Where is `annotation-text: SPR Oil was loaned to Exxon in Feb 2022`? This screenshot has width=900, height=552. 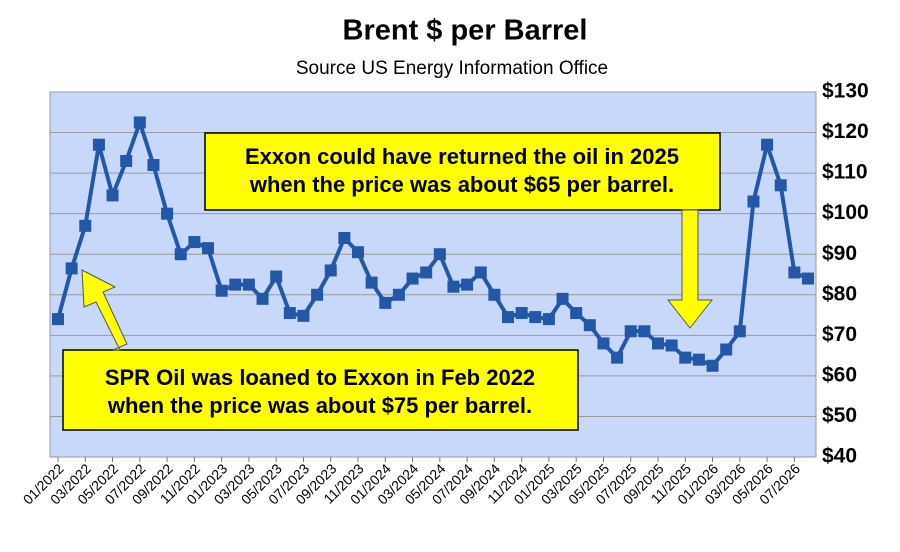
annotation-text: SPR Oil was loaned to Exxon in Feb 2022 is located at coordinates (320, 377).